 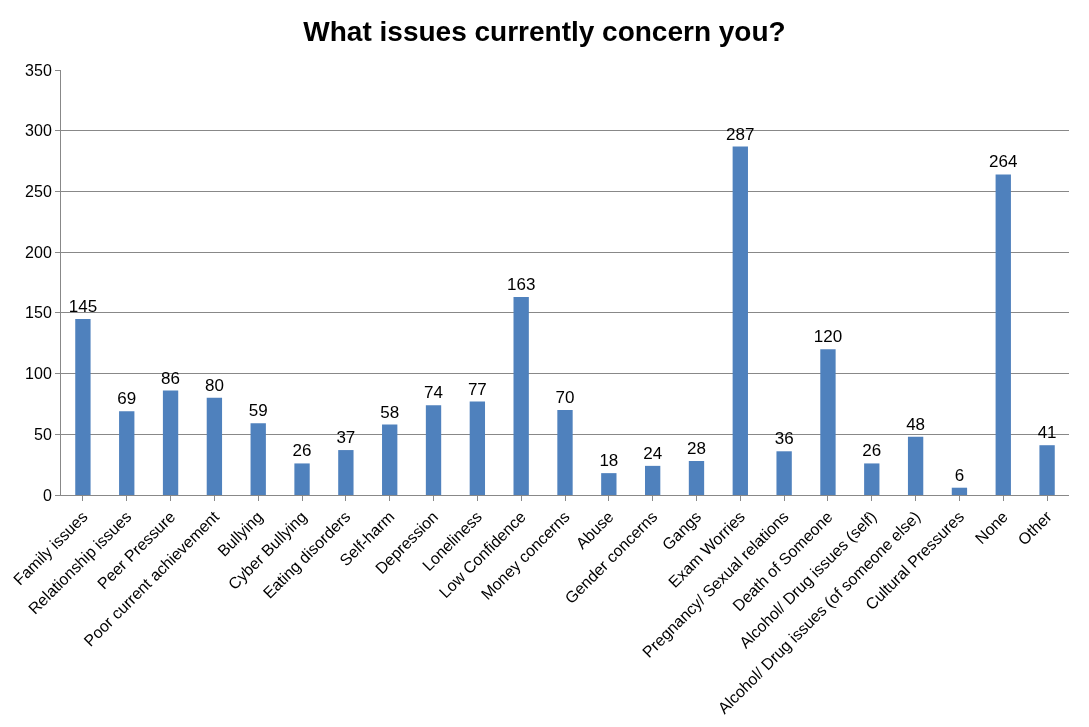 I want to click on data-label: 264, so click(x=1003, y=162).